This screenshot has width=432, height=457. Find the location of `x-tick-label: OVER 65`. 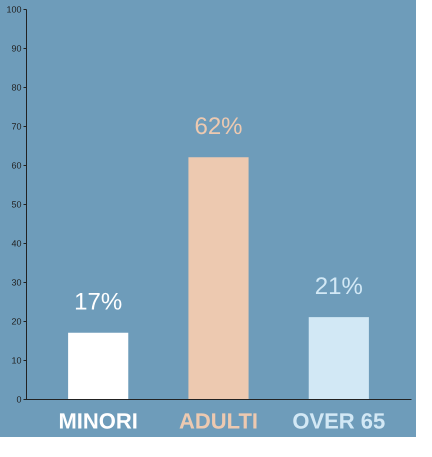

x-tick-label: OVER 65 is located at coordinates (339, 421).